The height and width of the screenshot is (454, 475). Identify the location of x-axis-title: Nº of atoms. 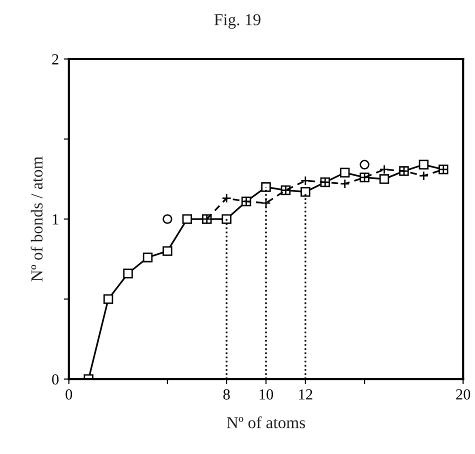
(266, 422).